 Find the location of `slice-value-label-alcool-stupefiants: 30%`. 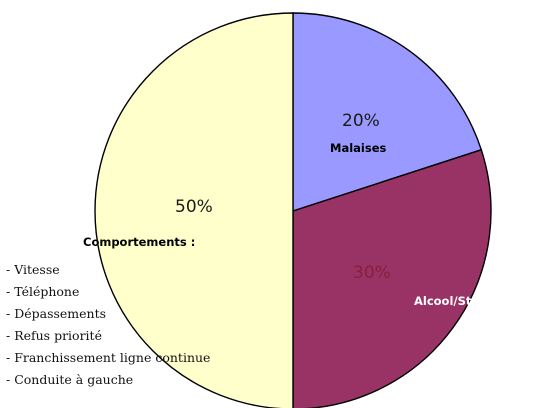

slice-value-label-alcool-stupefiants: 30% is located at coordinates (372, 273).